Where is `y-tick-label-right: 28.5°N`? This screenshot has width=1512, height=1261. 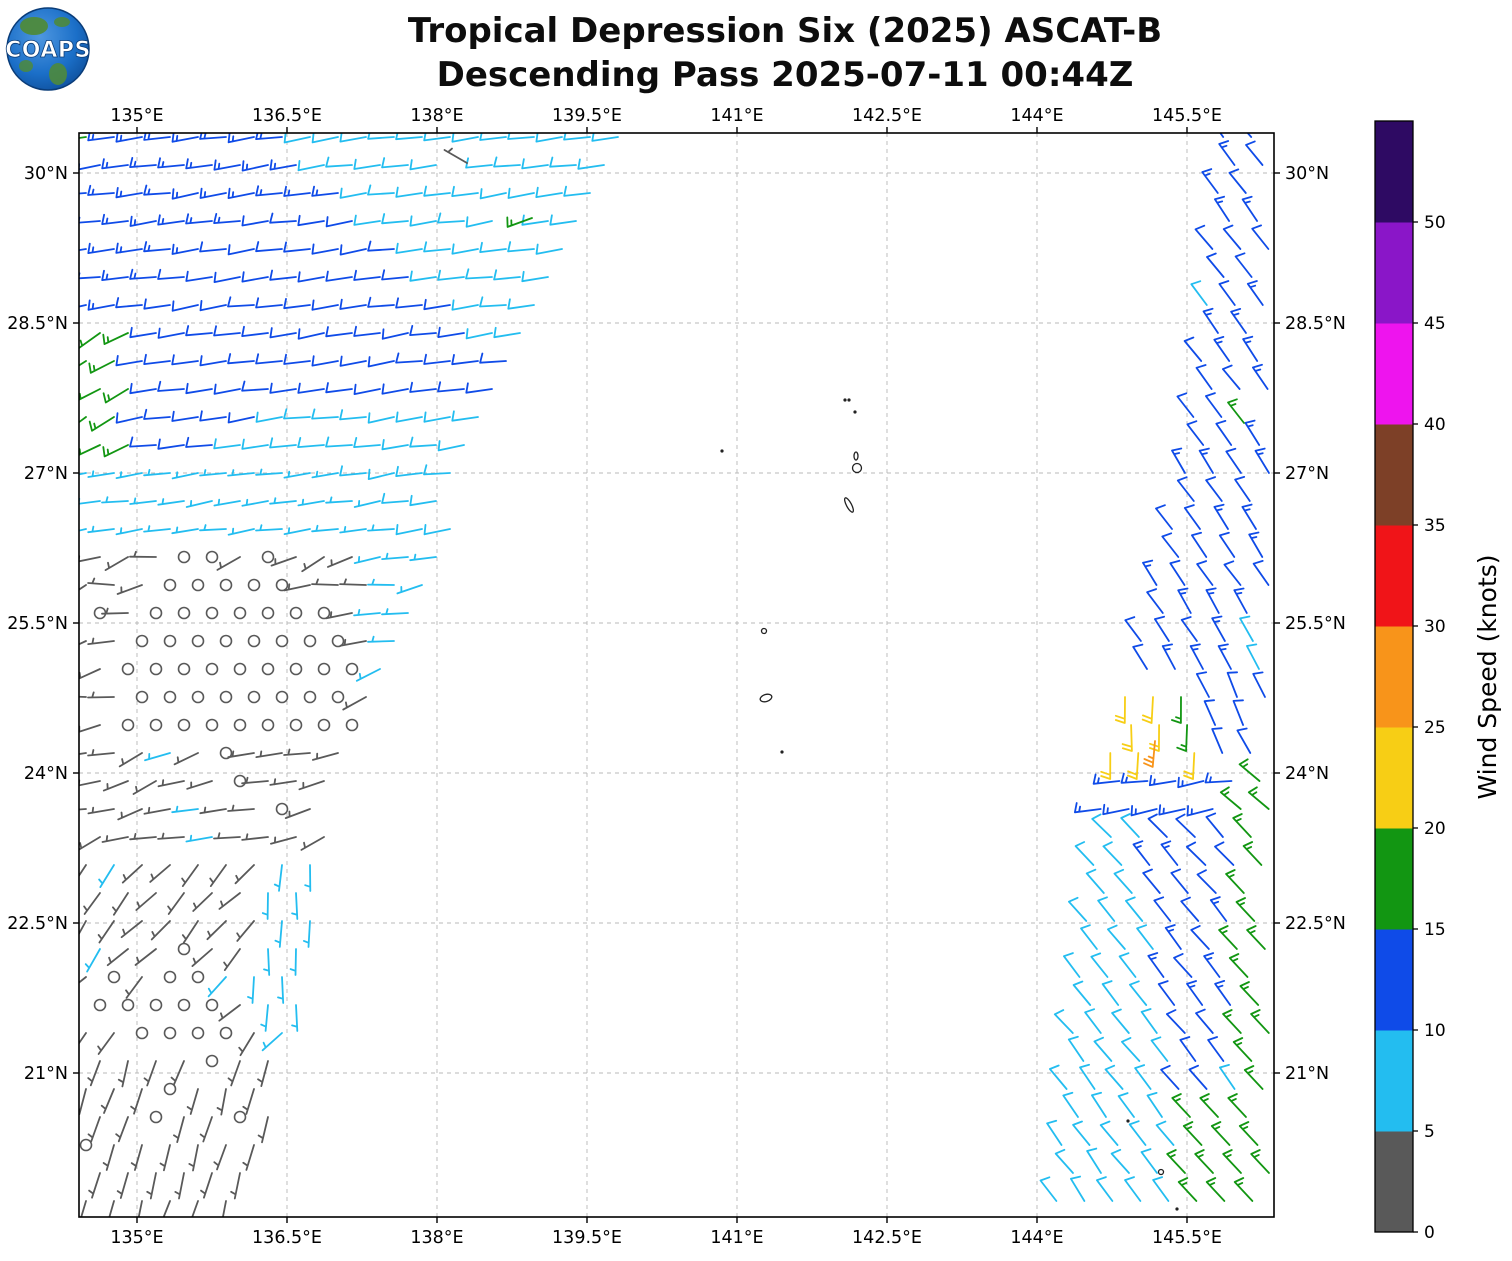 y-tick-label-right: 28.5°N is located at coordinates (1315, 324).